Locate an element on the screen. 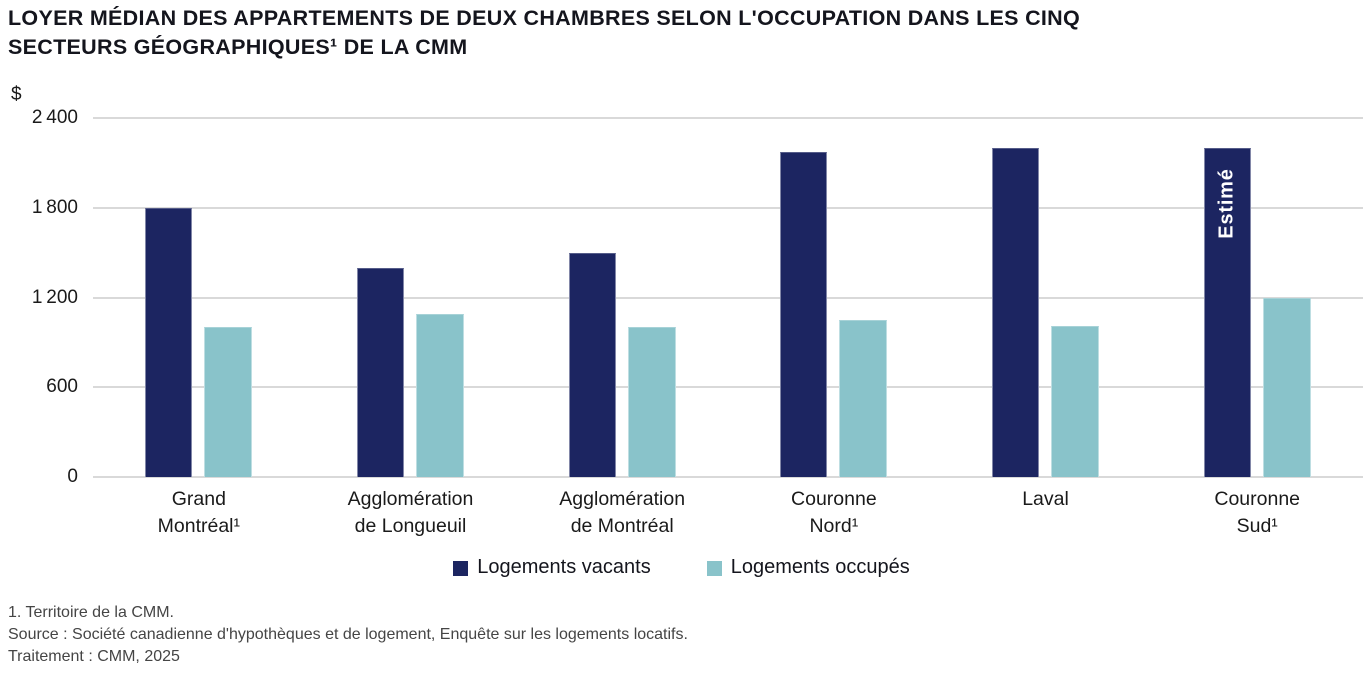  bar-annotation: Estimé is located at coordinates (1227, 204).